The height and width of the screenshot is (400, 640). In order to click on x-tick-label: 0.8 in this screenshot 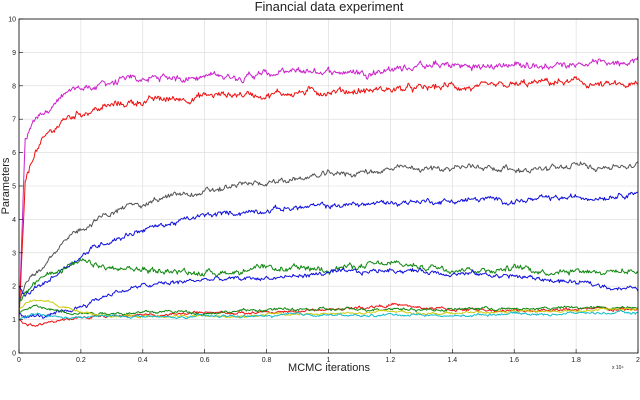, I will do `click(267, 360)`.